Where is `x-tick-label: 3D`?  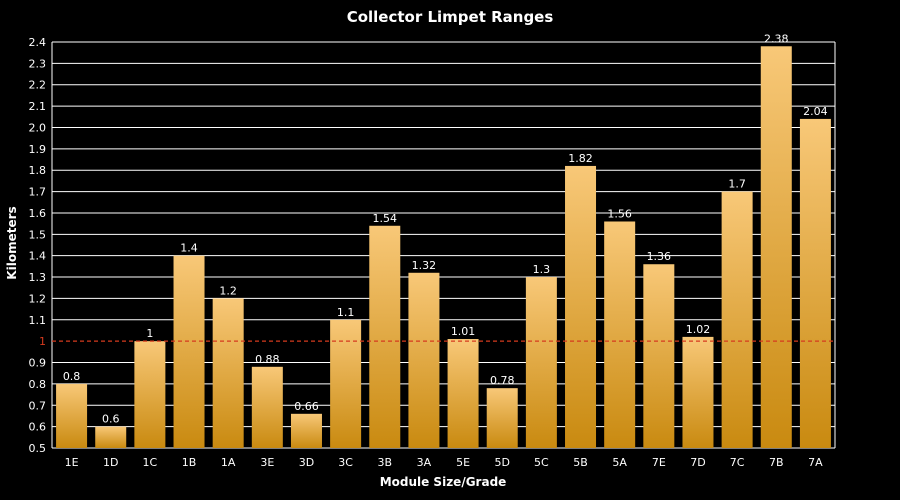
x-tick-label: 3D is located at coordinates (306, 462).